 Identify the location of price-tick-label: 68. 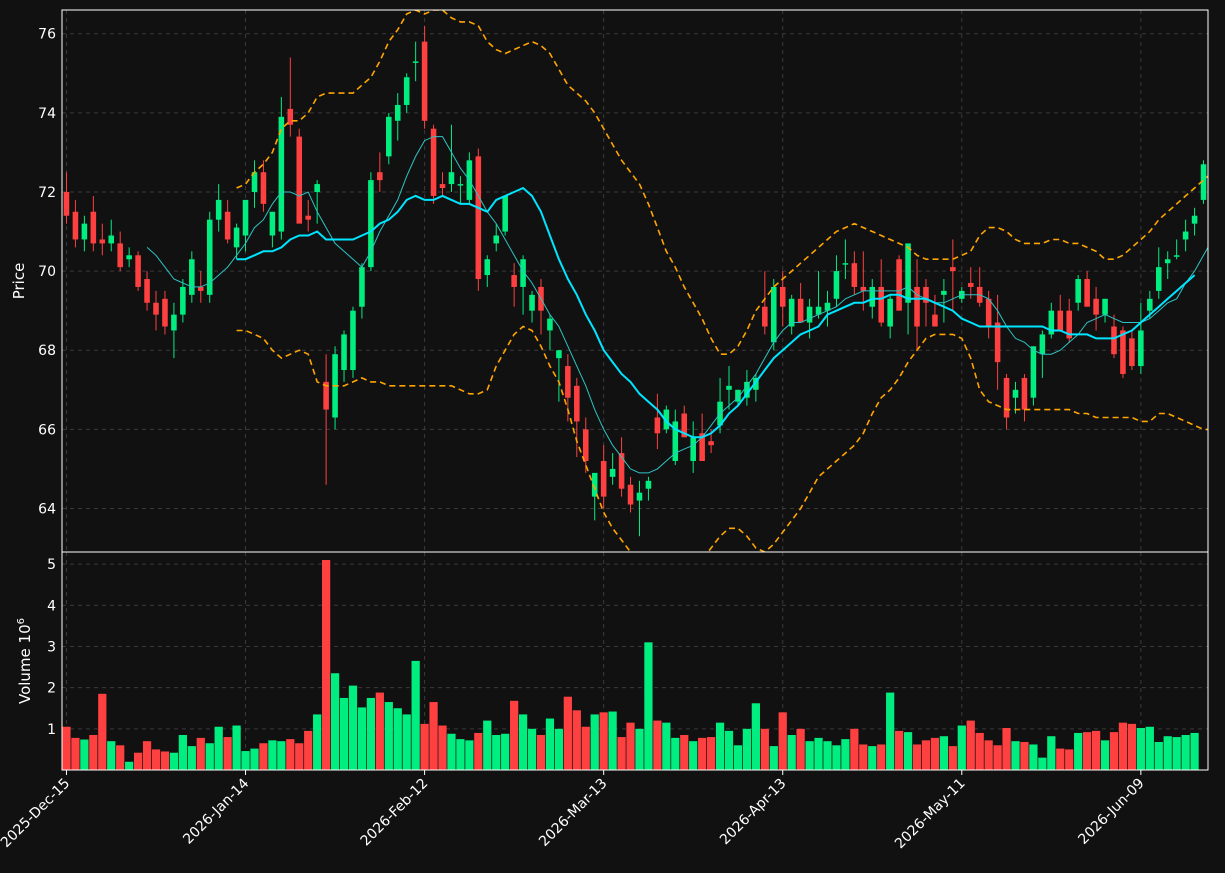
(47, 351).